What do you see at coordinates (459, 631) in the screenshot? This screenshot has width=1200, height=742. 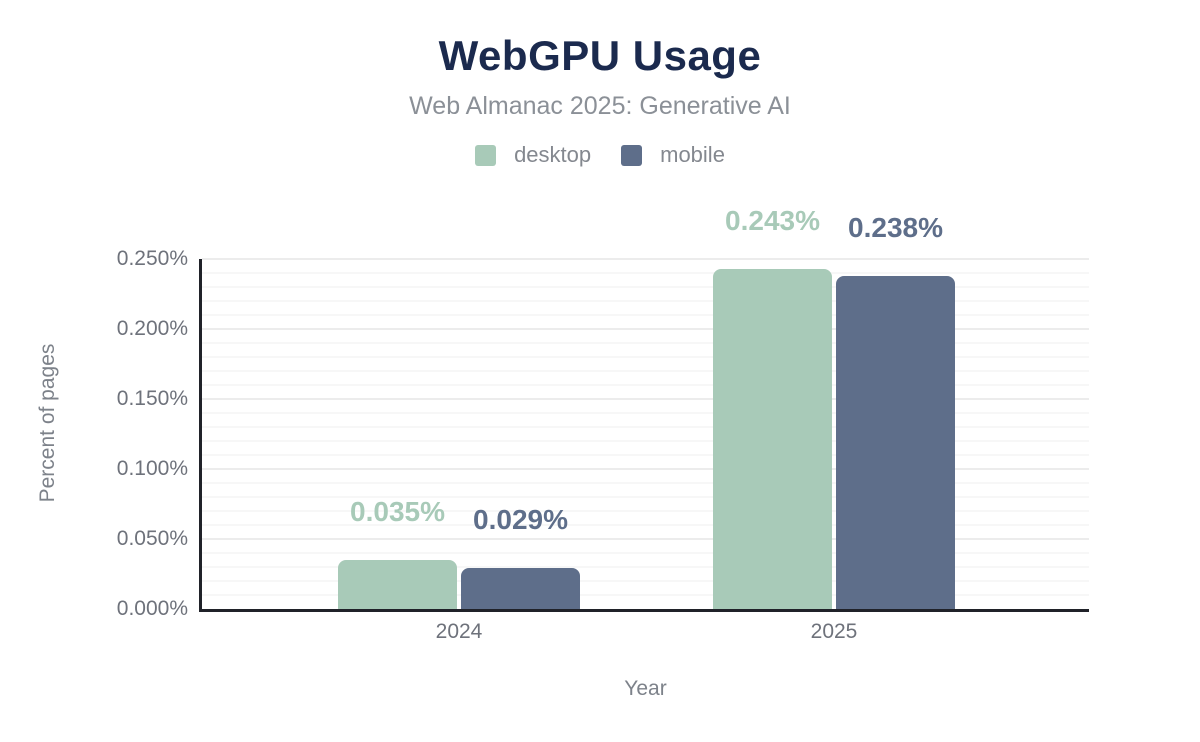 I see `x-tick-label: 2024` at bounding box center [459, 631].